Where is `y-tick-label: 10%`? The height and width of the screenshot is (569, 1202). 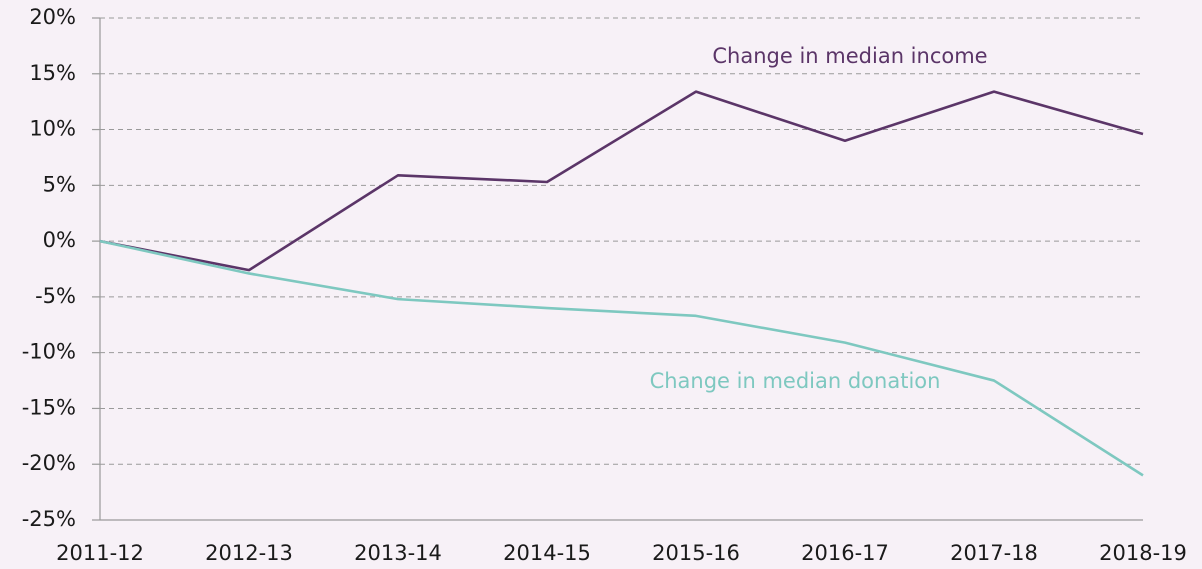 y-tick-label: 10% is located at coordinates (52, 129).